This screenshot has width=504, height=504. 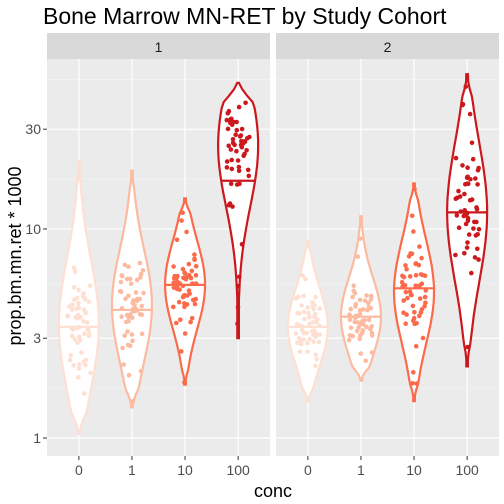 I want to click on x-tick-label: 0, so click(x=308, y=470).